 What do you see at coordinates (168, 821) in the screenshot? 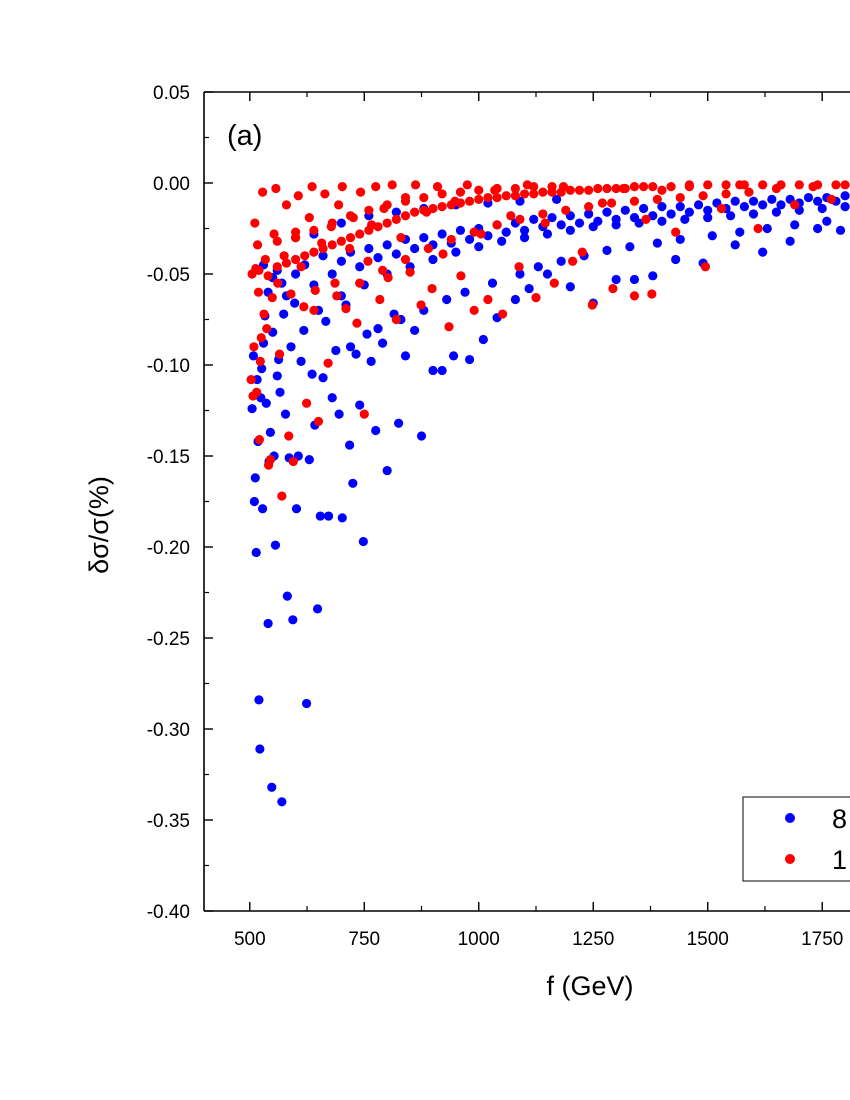
I see `y-tick-label: -0.35` at bounding box center [168, 821].